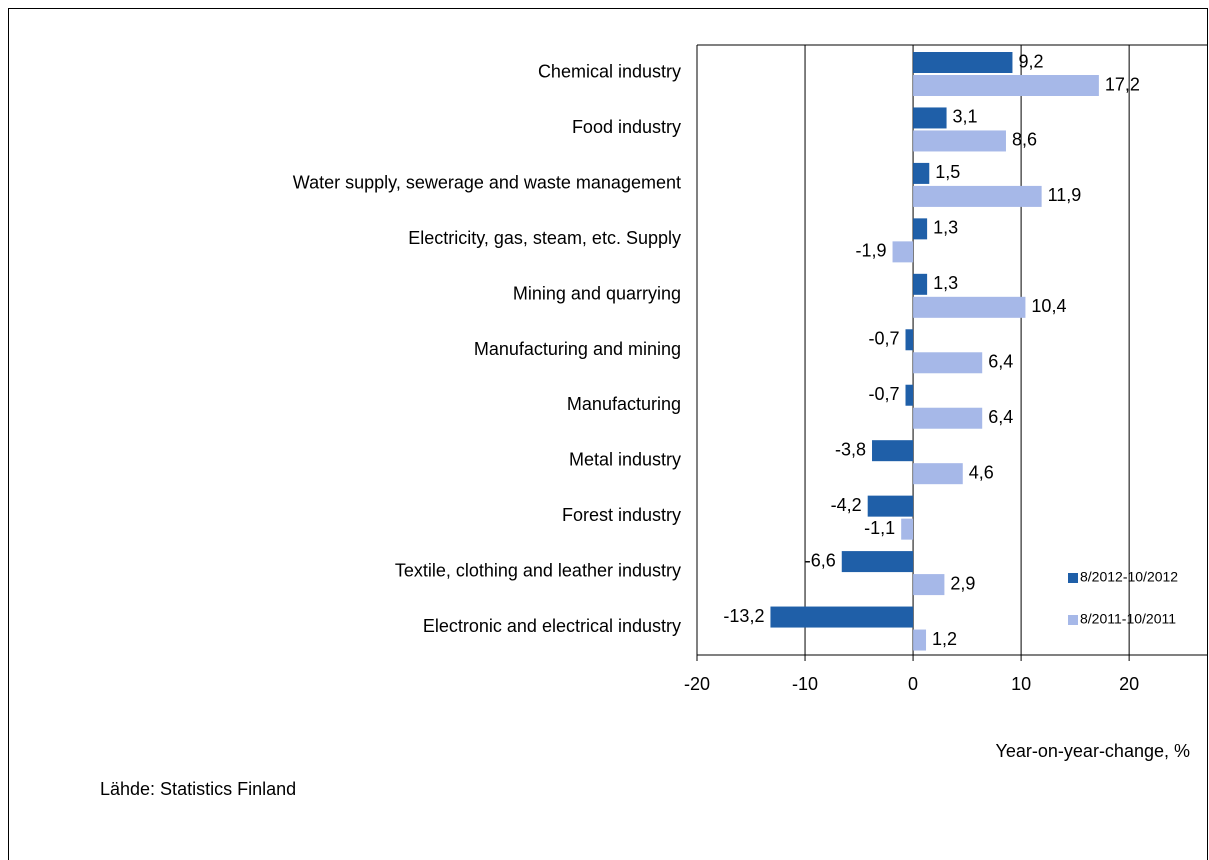  What do you see at coordinates (198, 789) in the screenshot?
I see `source: Lähde: Statistics Finland` at bounding box center [198, 789].